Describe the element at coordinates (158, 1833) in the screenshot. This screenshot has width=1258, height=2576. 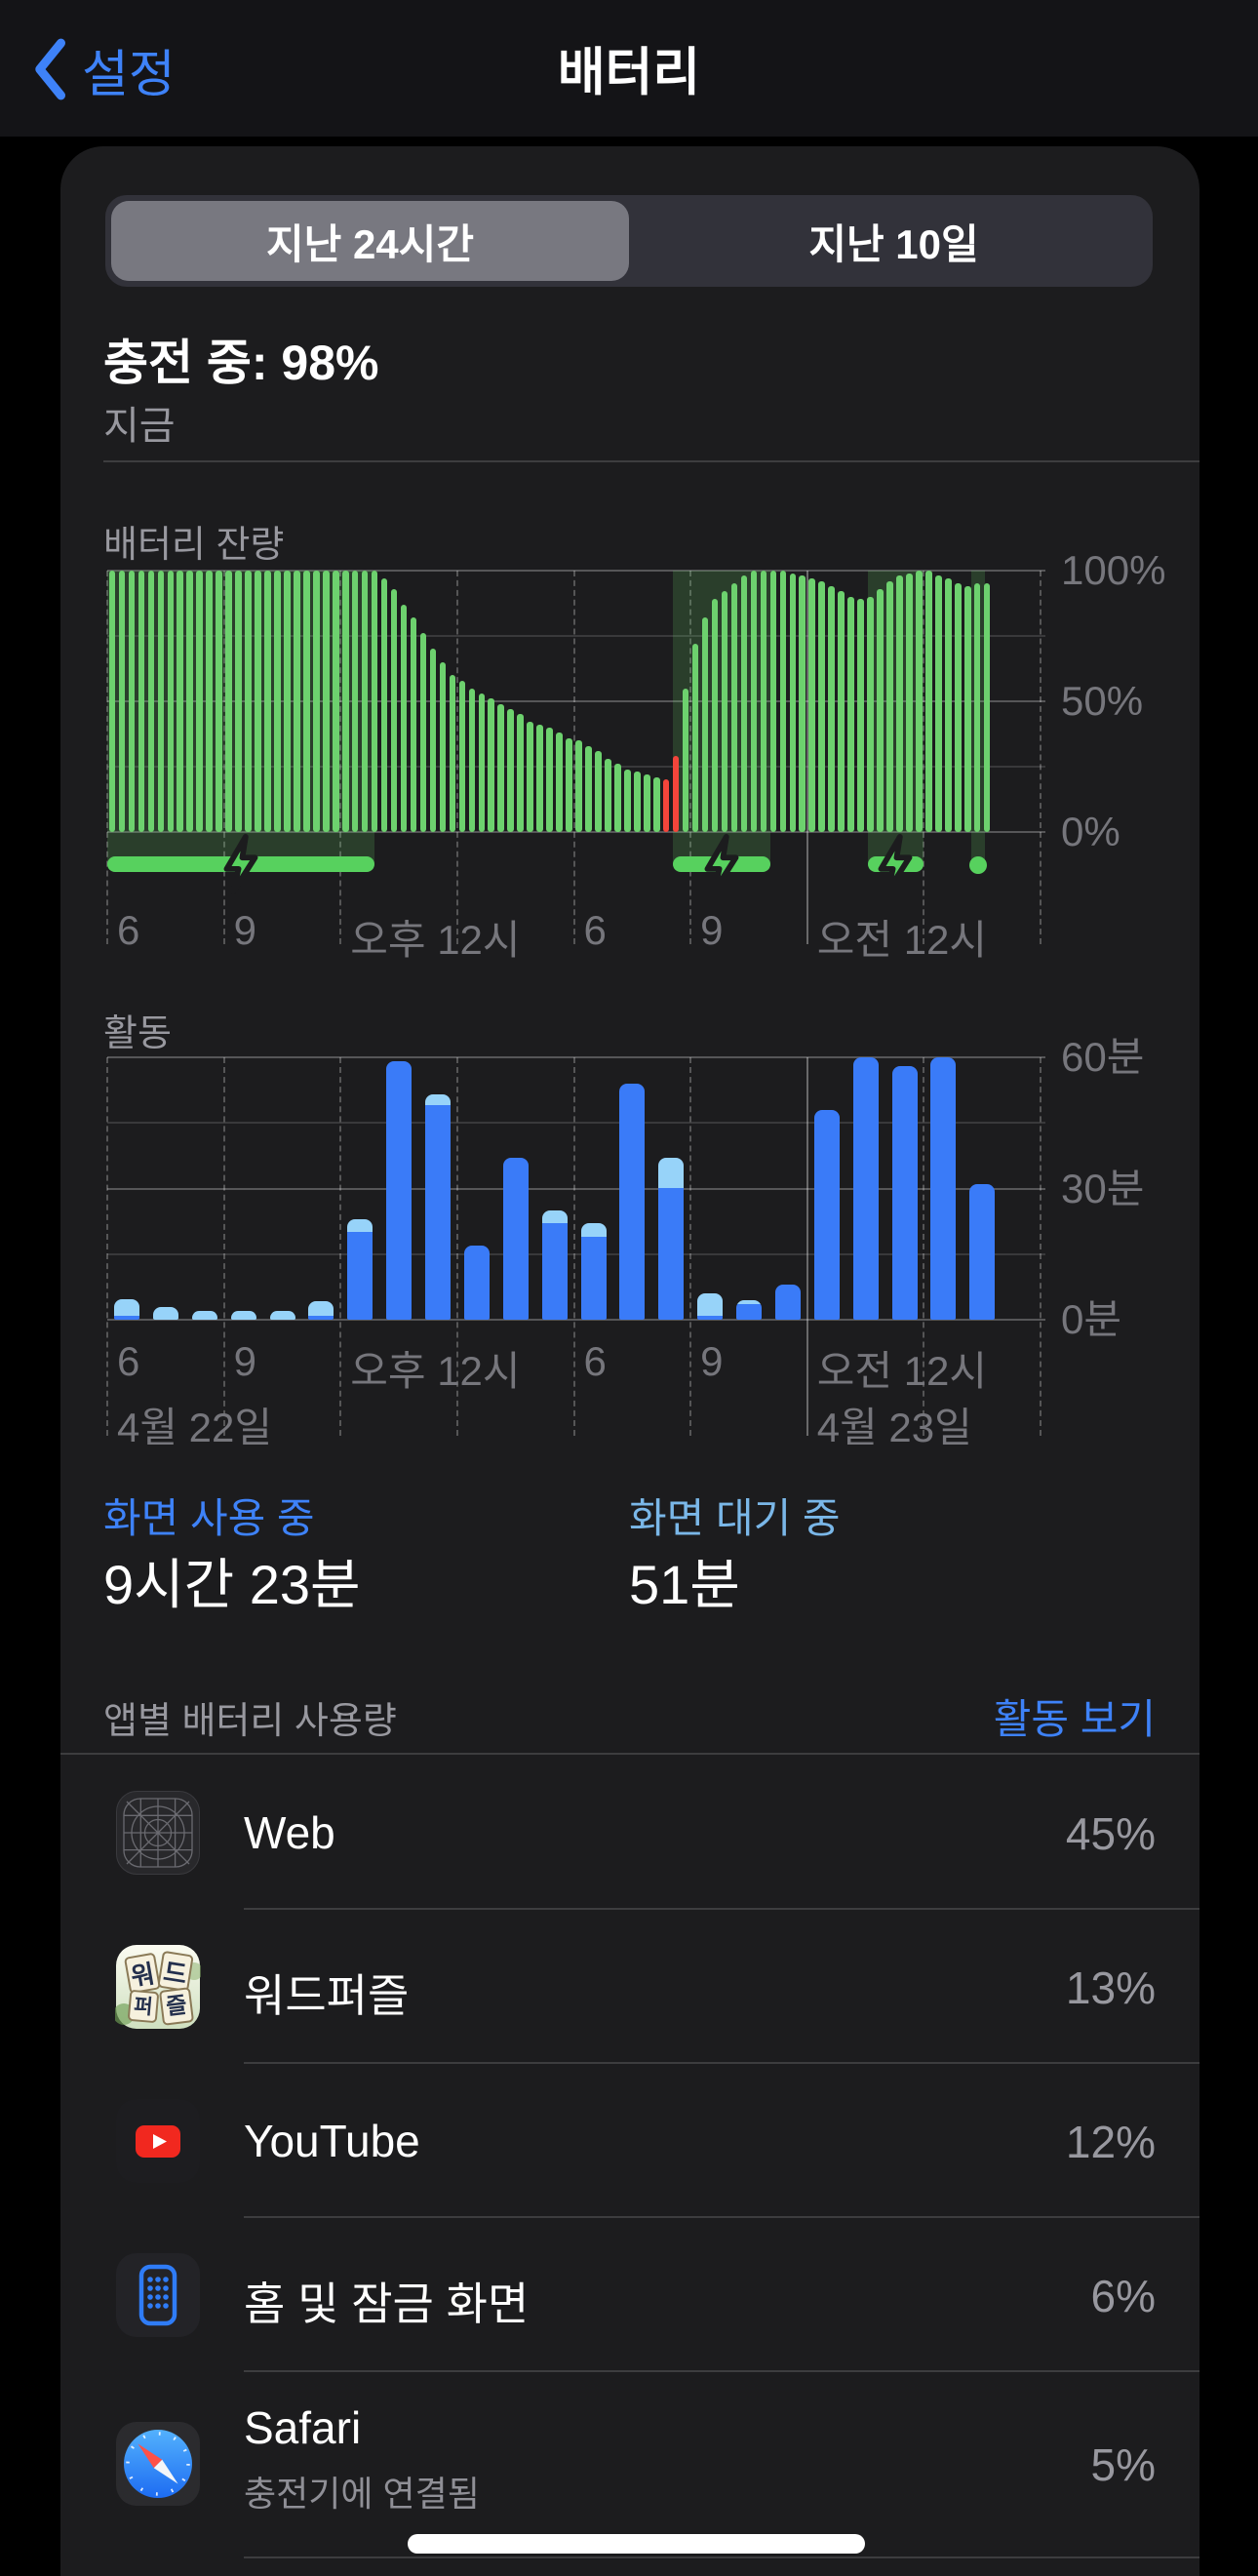
I see `wireframe-app-icon` at that location.